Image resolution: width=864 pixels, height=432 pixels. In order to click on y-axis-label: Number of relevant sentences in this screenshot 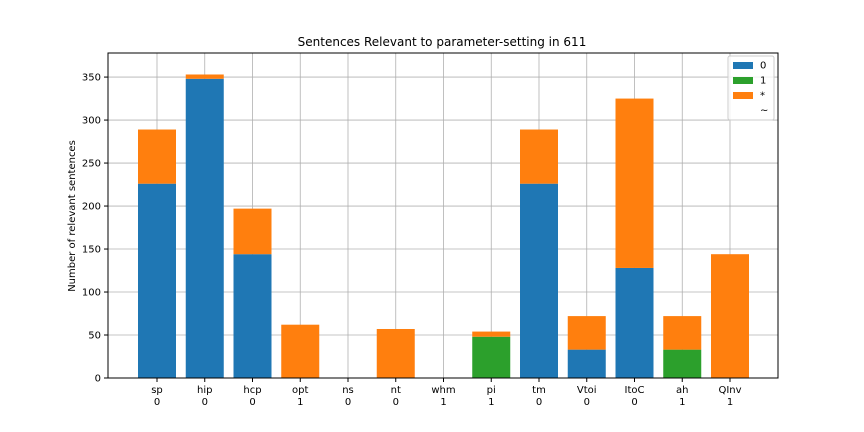, I will do `click(72, 216)`.